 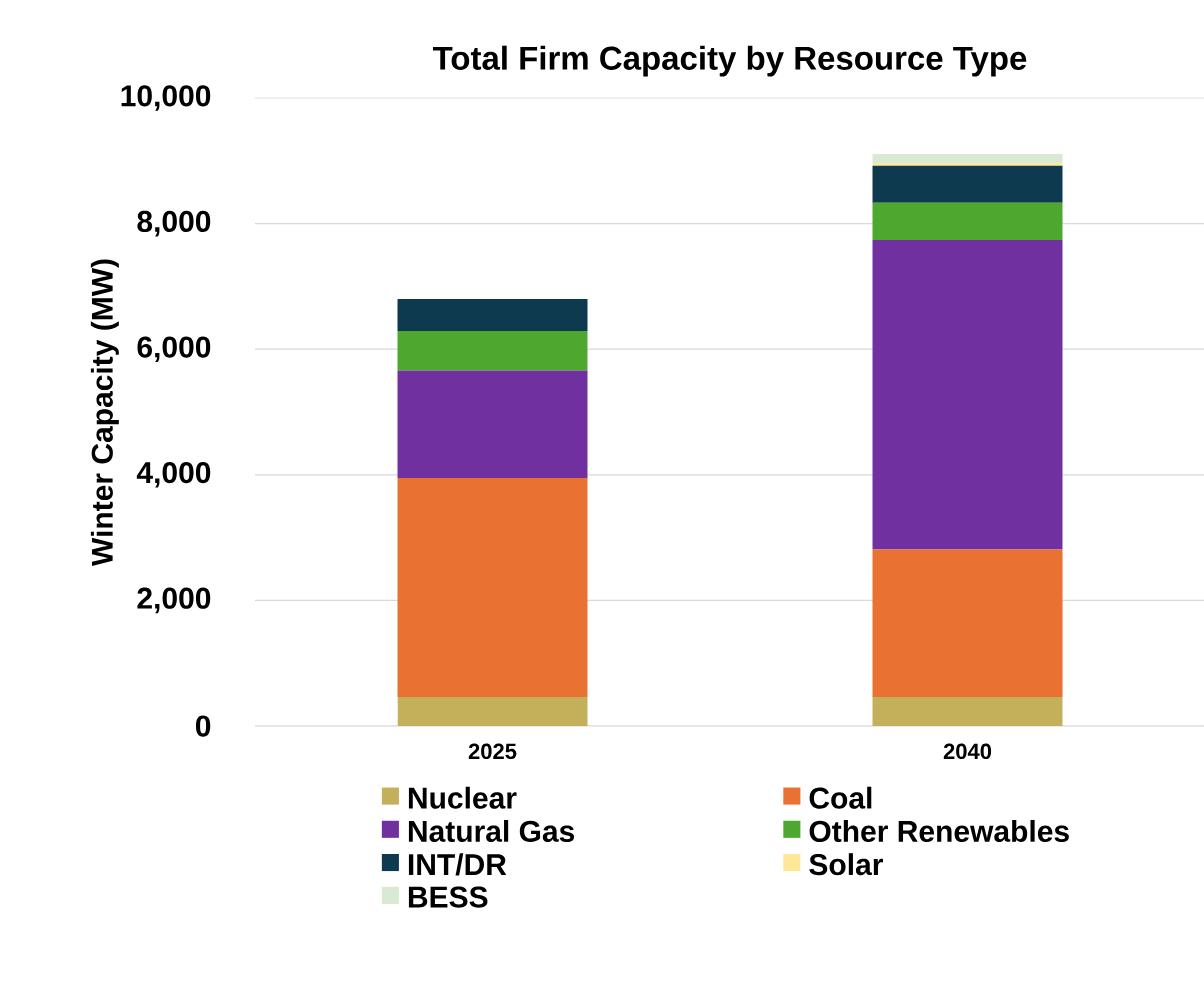 What do you see at coordinates (492, 751) in the screenshot?
I see `x-tick-label: 2025` at bounding box center [492, 751].